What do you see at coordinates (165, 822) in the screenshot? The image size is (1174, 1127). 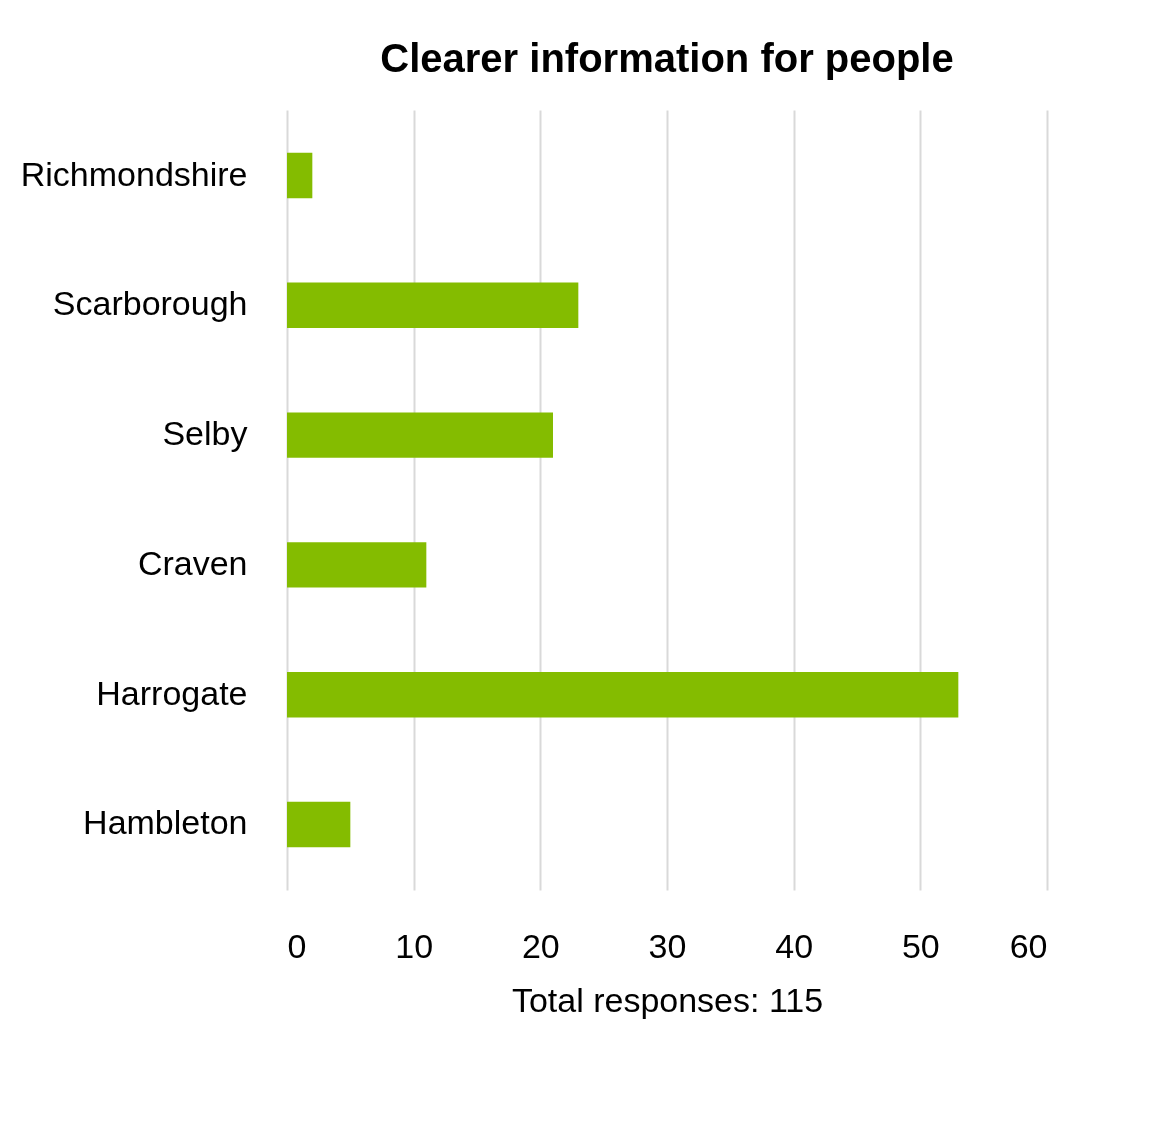 I see `y-tick-label: Hambleton` at bounding box center [165, 822].